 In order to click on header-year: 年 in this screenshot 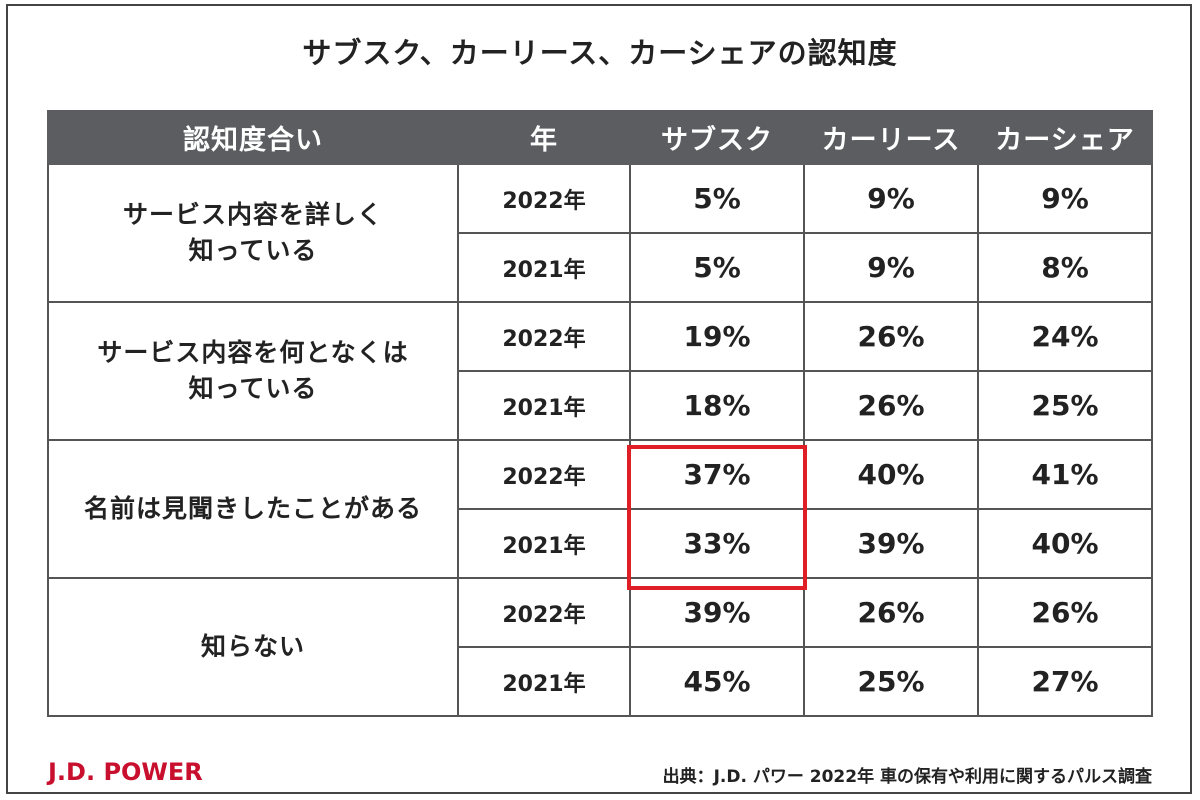, I will do `click(544, 137)`.